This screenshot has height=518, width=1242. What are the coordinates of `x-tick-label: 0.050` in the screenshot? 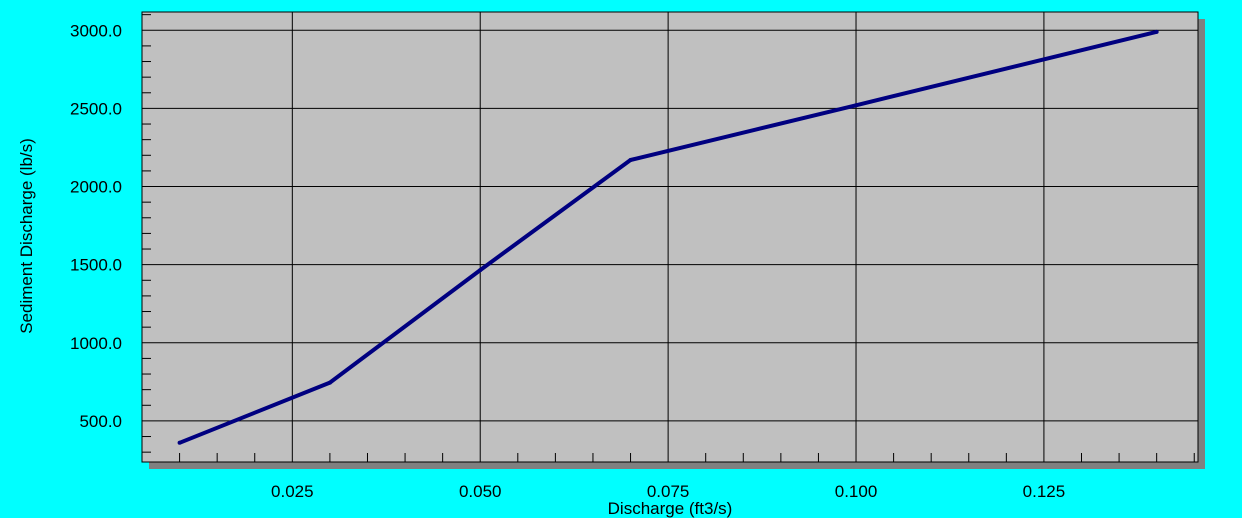 It's located at (480, 491).